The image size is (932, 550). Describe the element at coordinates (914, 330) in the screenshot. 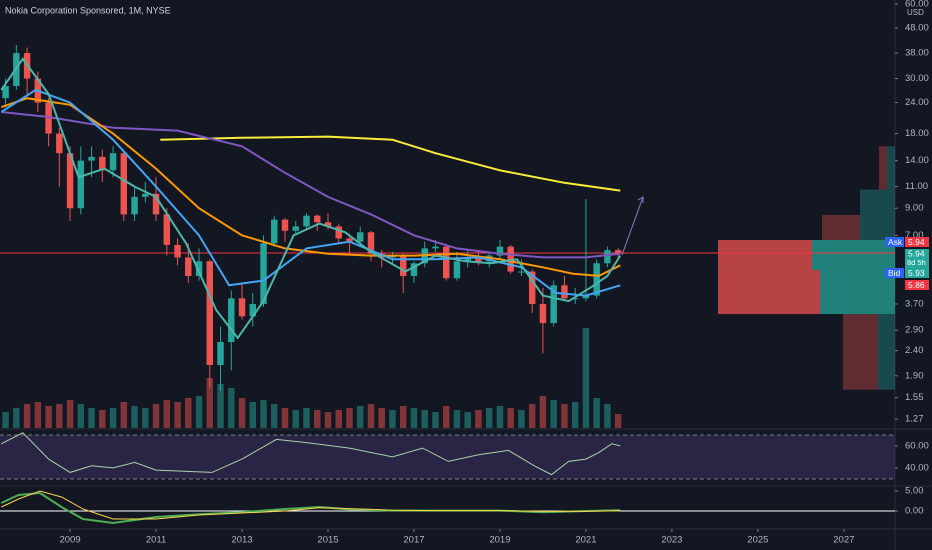

I see `y-tick-label: 2.90` at that location.